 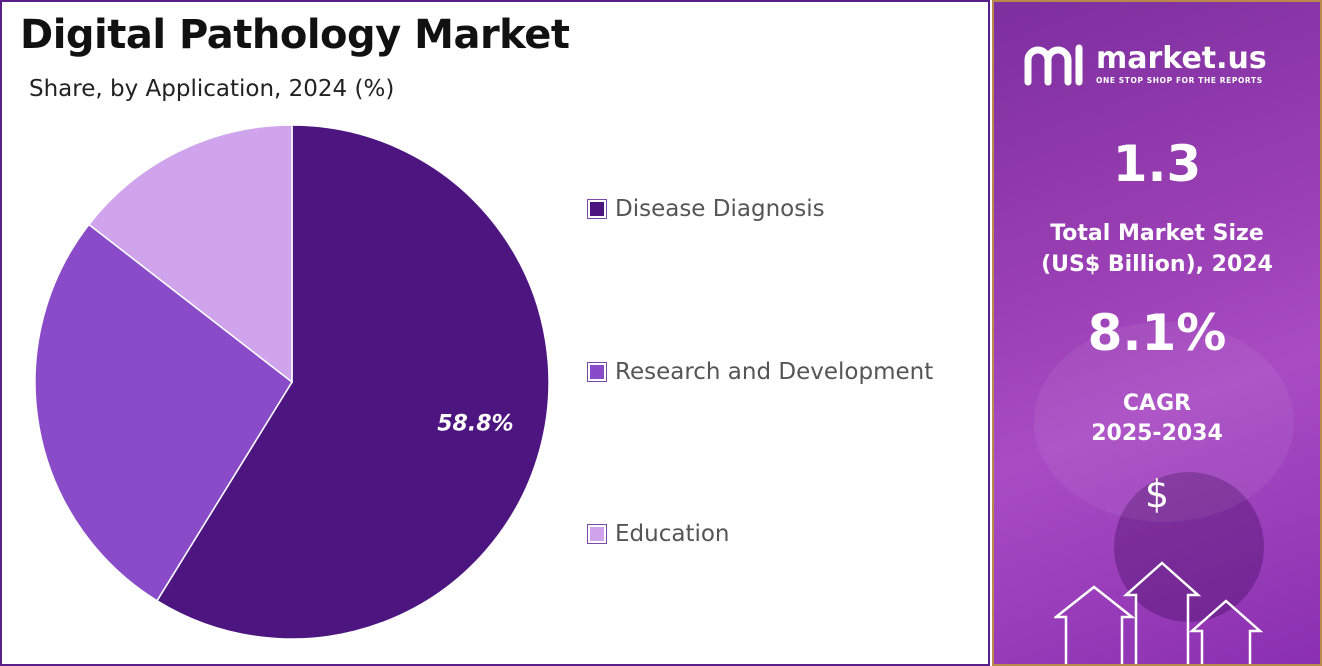 I want to click on cagr-value: 8.1%, so click(x=1157, y=333).